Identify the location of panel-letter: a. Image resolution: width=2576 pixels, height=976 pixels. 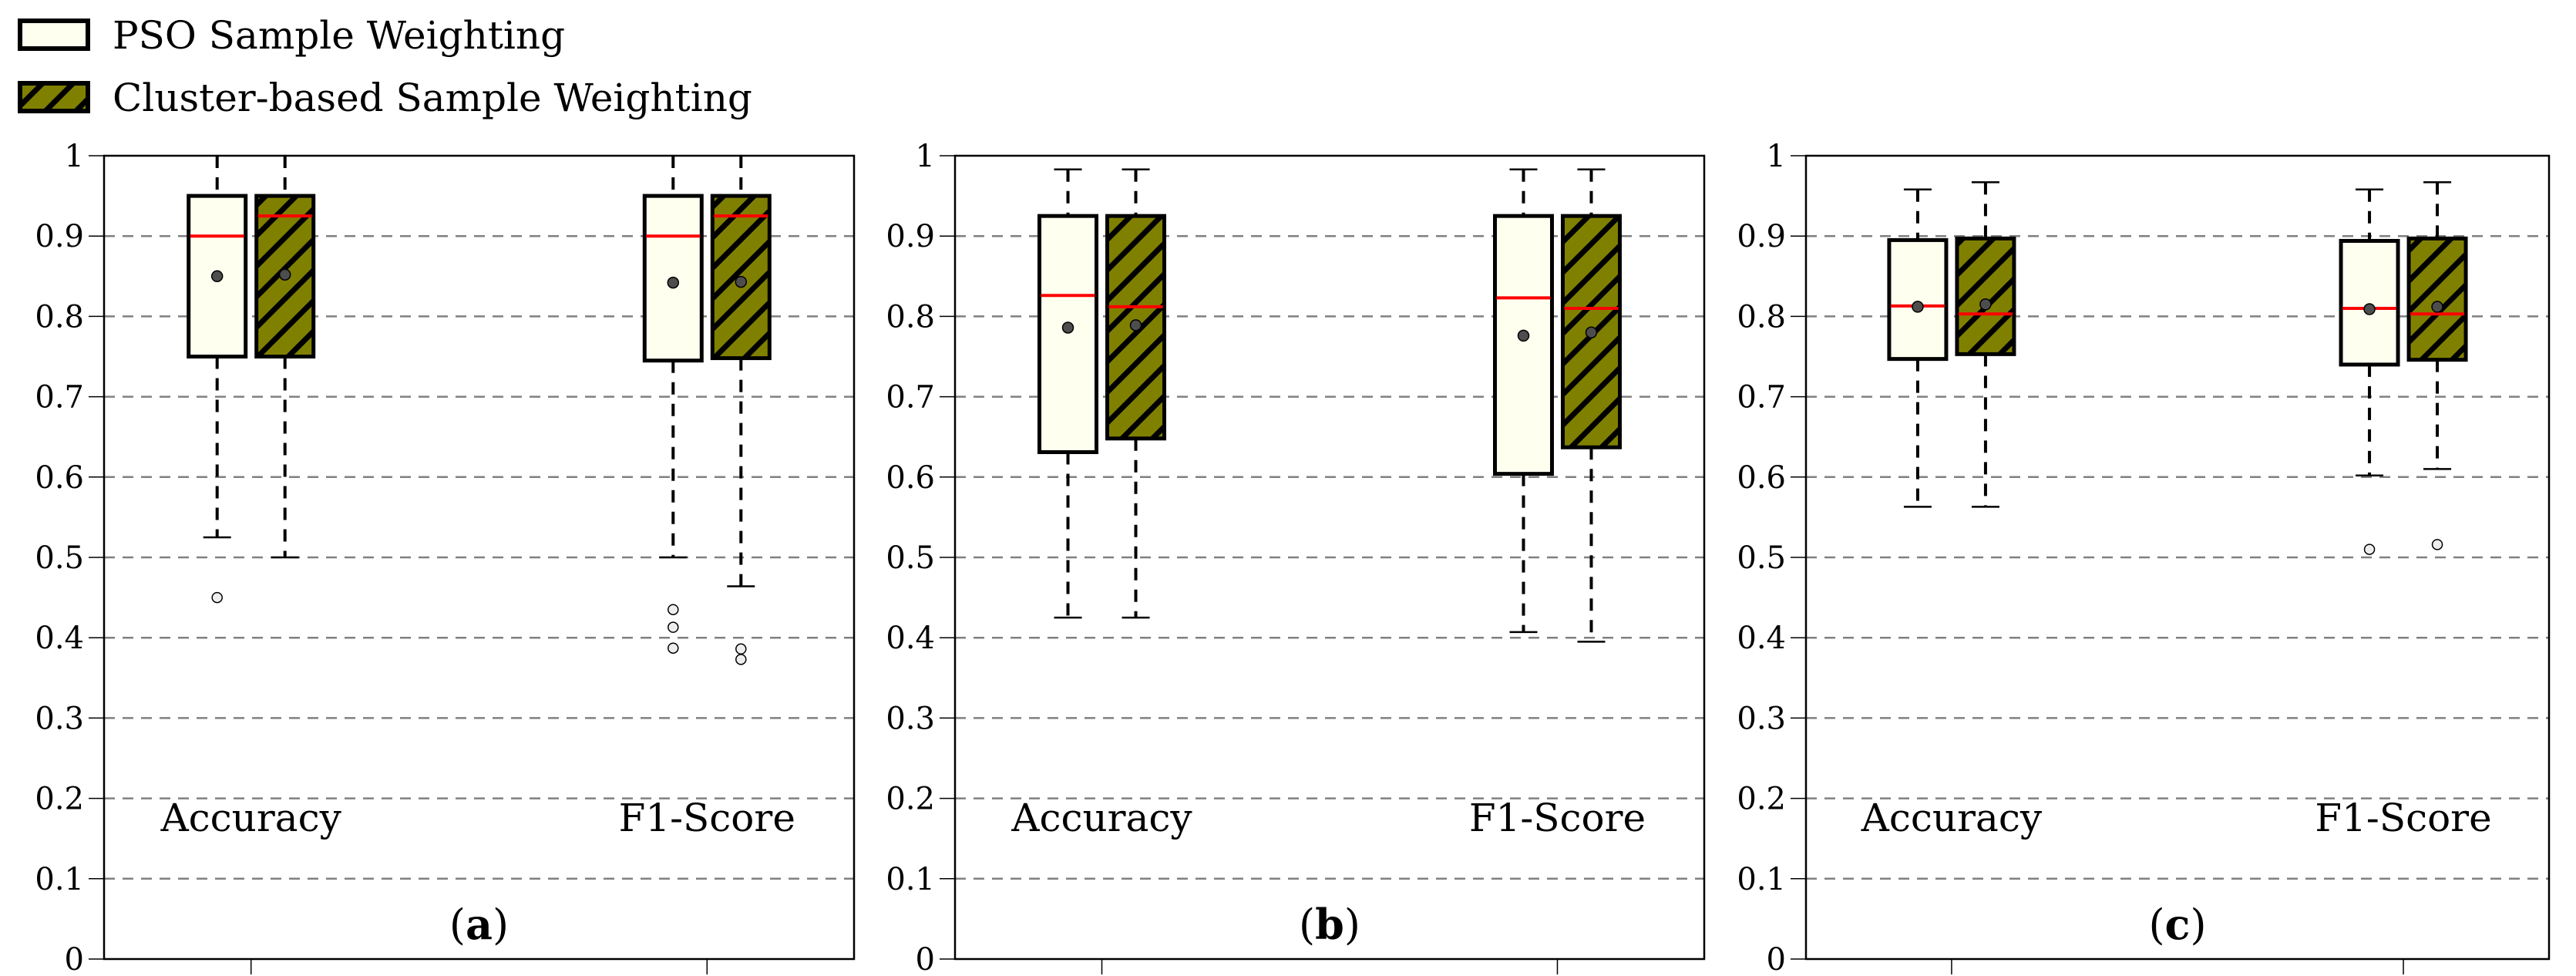
(479, 924).